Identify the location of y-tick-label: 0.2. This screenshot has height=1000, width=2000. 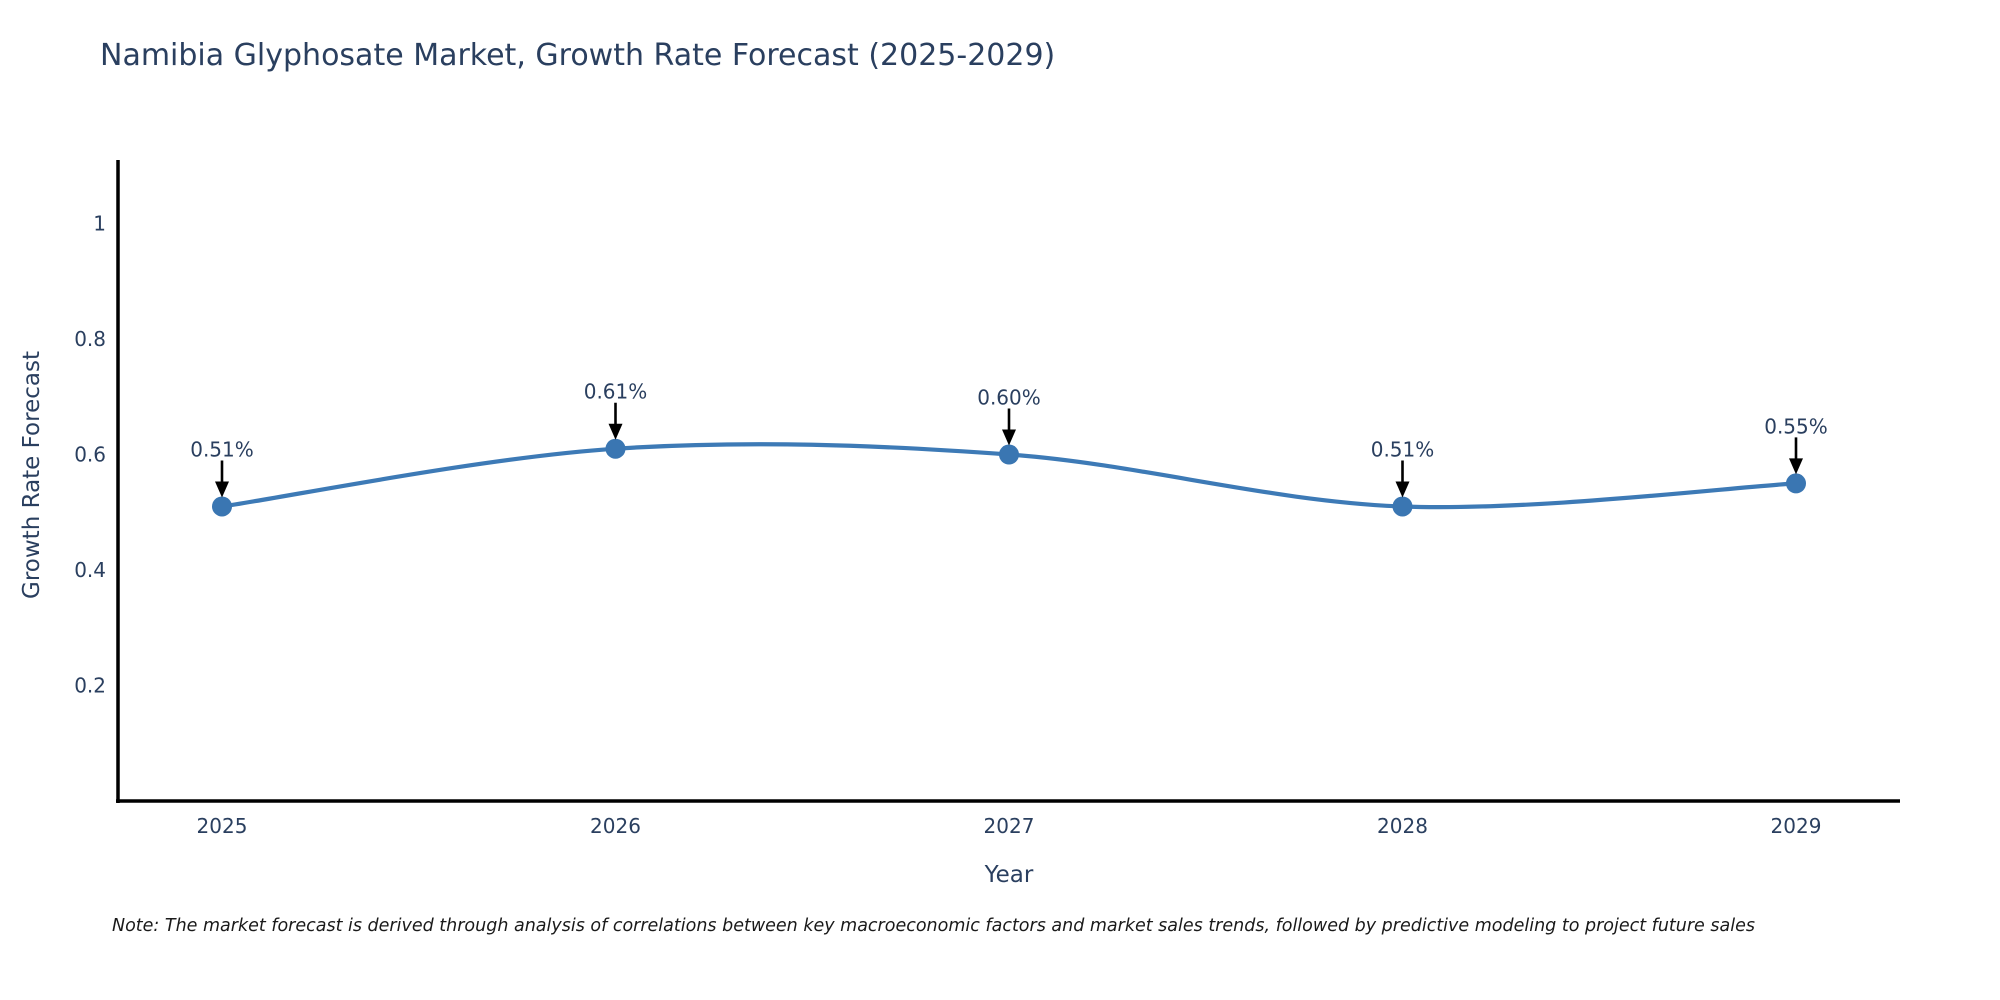
(90, 686).